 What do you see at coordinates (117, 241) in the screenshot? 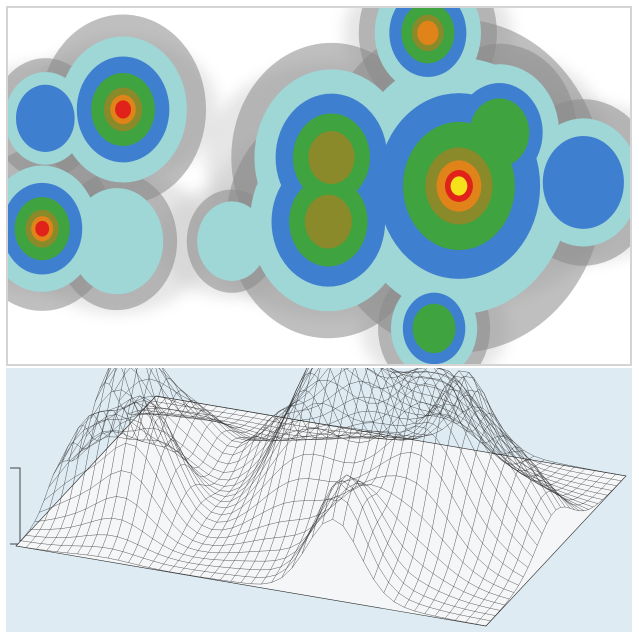
I see `heatmap-peak-left-bottom-cyan` at bounding box center [117, 241].